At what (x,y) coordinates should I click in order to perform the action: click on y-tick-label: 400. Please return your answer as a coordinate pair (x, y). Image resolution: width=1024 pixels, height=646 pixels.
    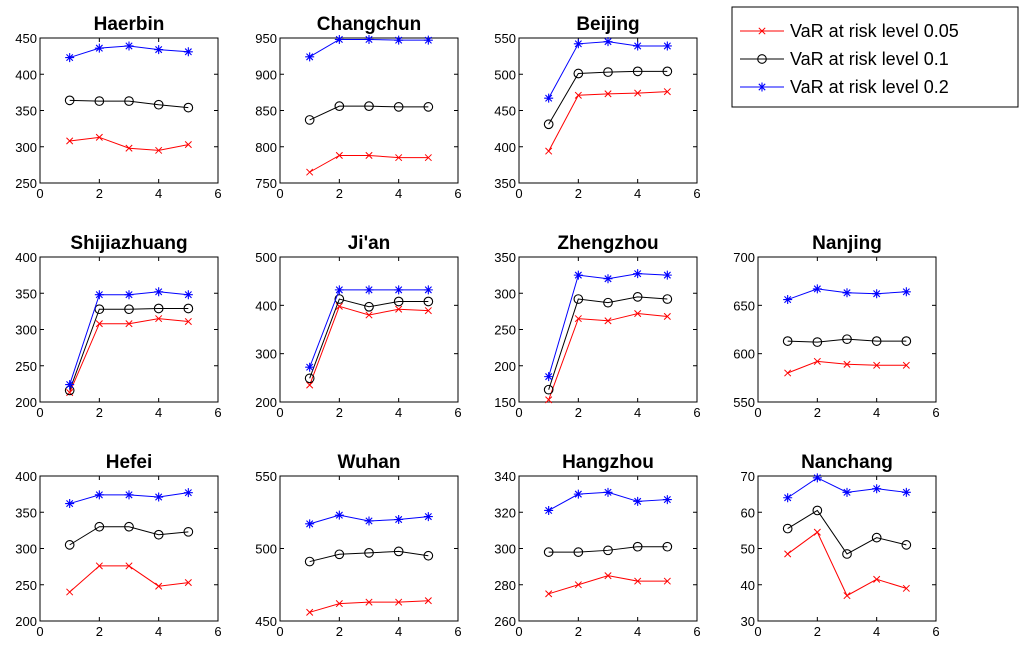
    Looking at the image, I should click on (266, 305).